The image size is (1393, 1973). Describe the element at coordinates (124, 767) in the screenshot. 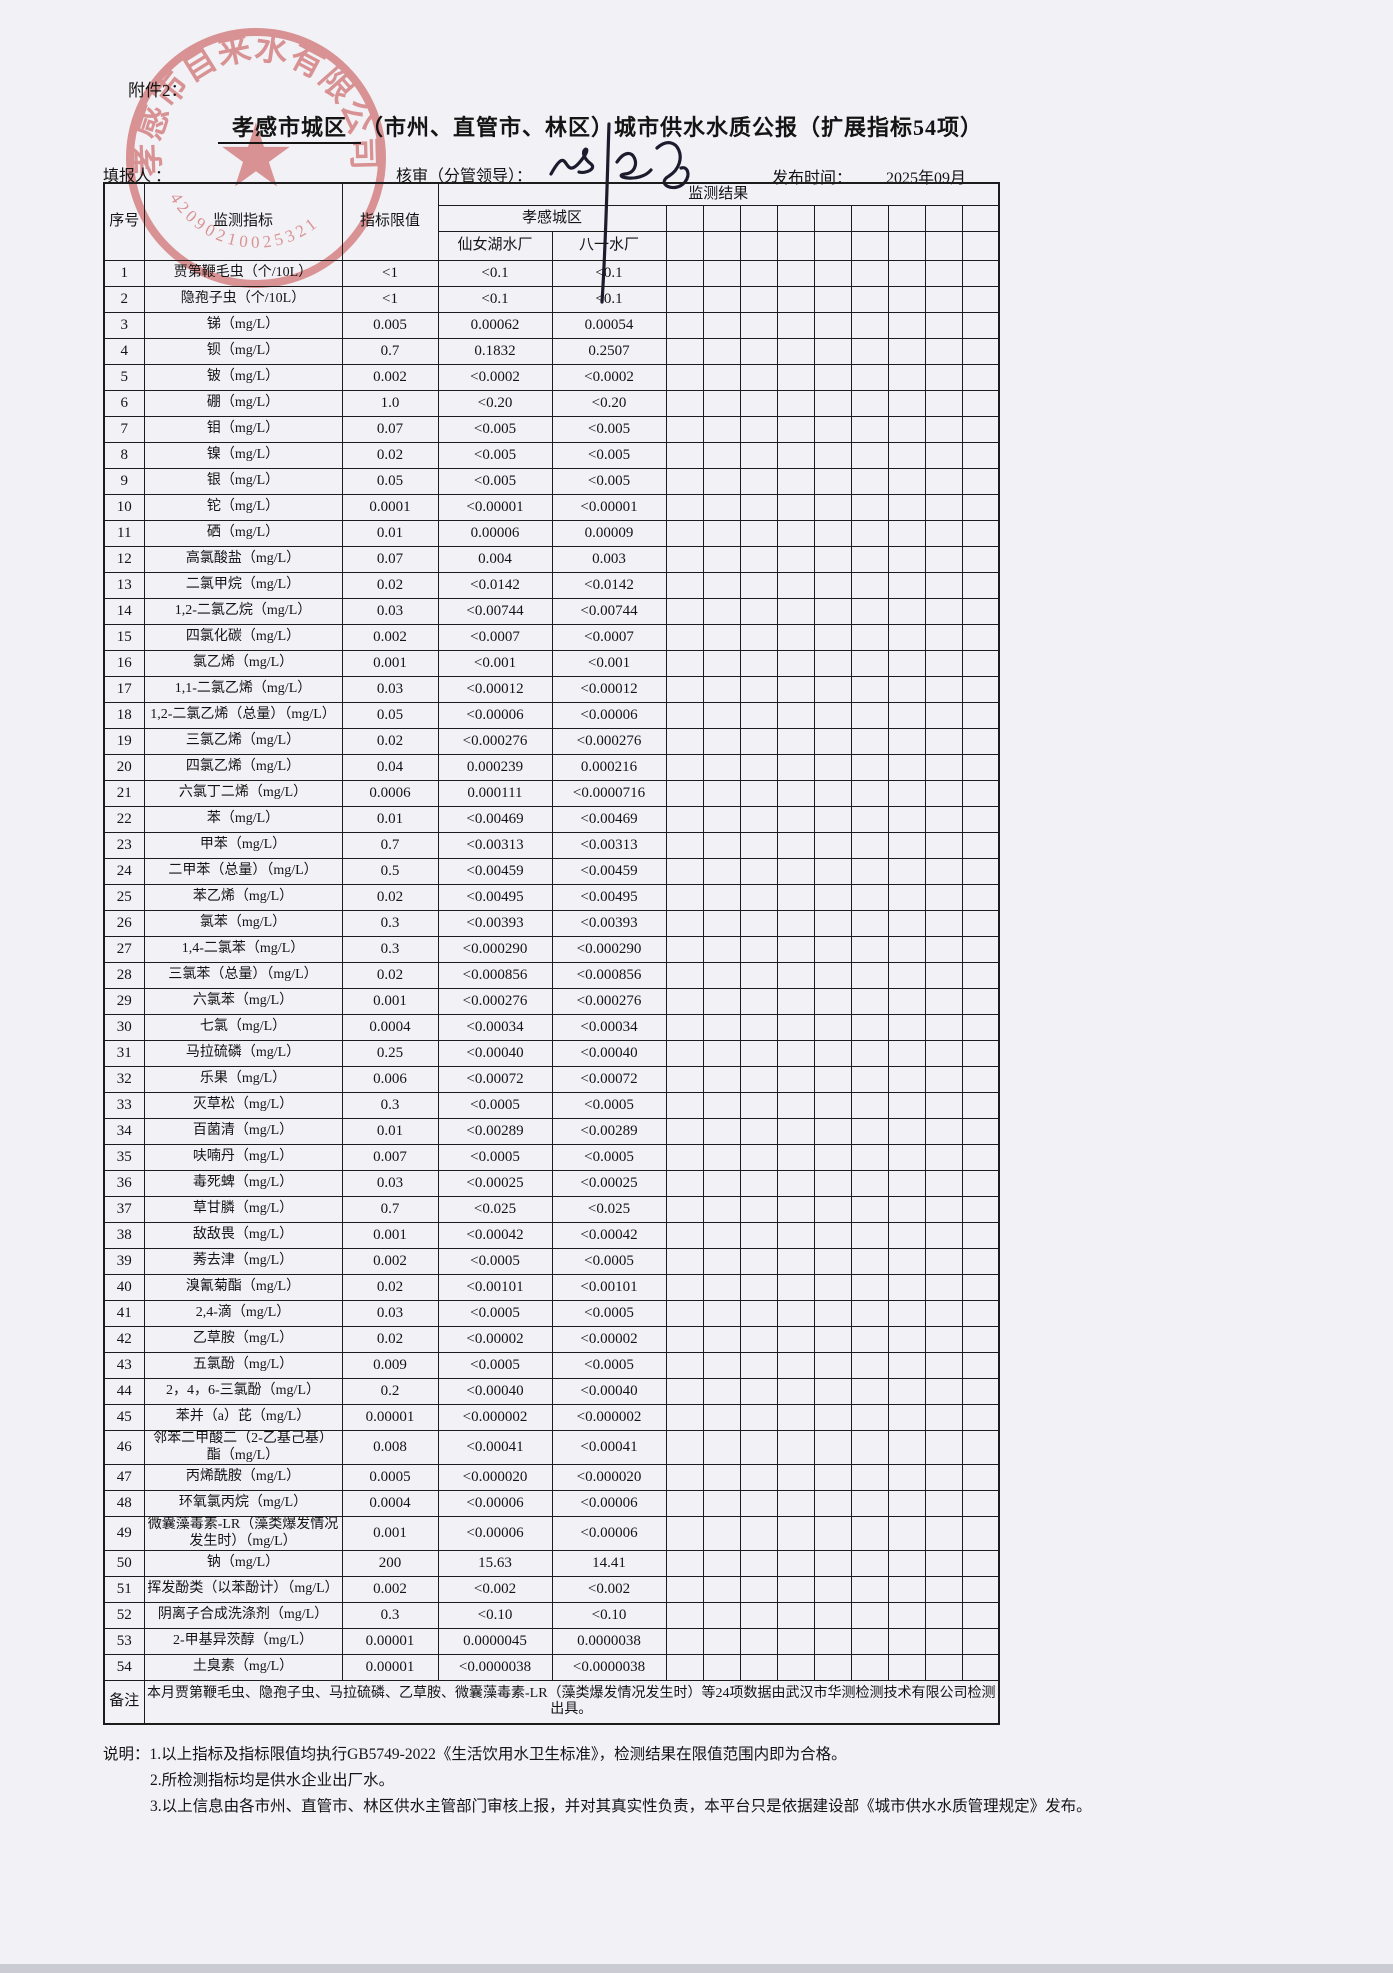

I see `row-no: 20` at that location.